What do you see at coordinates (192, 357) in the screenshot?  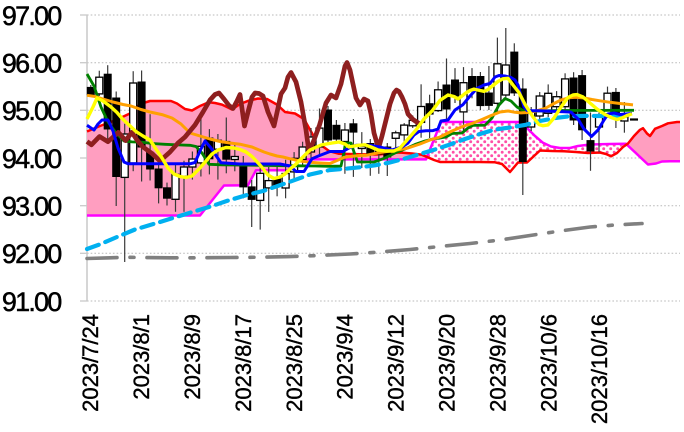 I see `svg-text: 2023/8/9` at bounding box center [192, 357].